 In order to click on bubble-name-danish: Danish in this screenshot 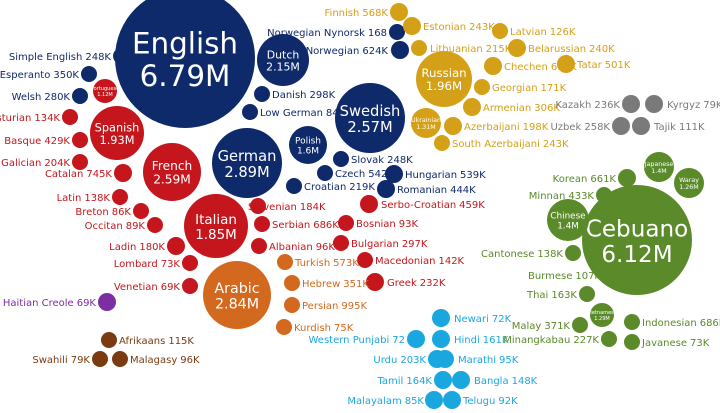, I will do `click(289, 95)`.